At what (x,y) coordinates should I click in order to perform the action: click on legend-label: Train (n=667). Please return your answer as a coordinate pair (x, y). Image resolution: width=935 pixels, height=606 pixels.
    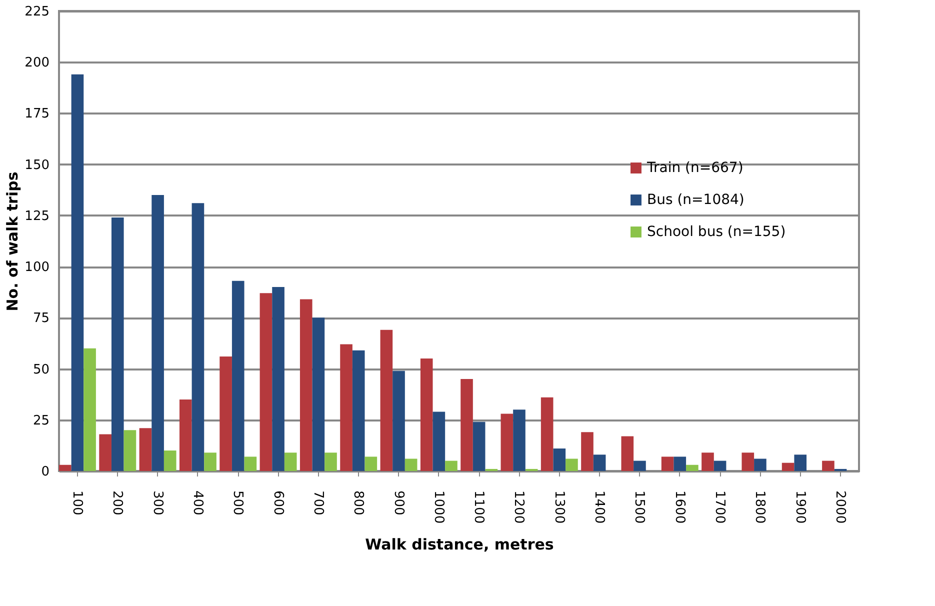
    Looking at the image, I should click on (695, 168).